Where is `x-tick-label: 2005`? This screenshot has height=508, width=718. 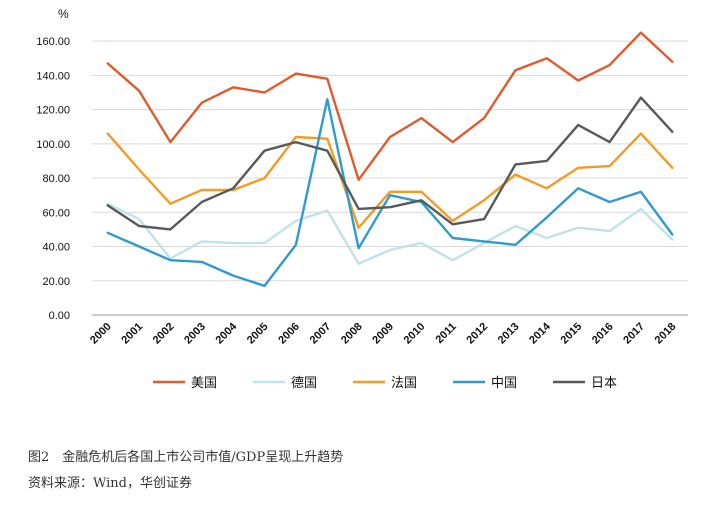 x-tick-label: 2005 is located at coordinates (258, 334).